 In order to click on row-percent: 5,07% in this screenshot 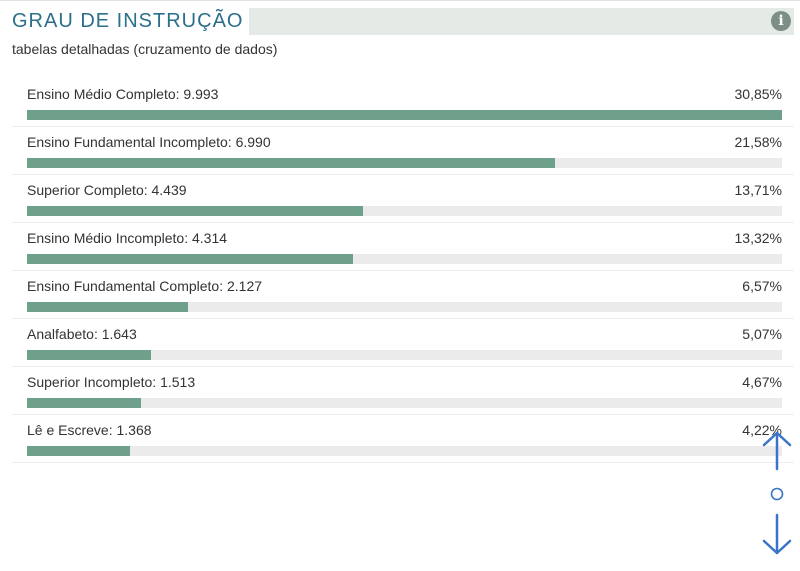, I will do `click(762, 334)`.